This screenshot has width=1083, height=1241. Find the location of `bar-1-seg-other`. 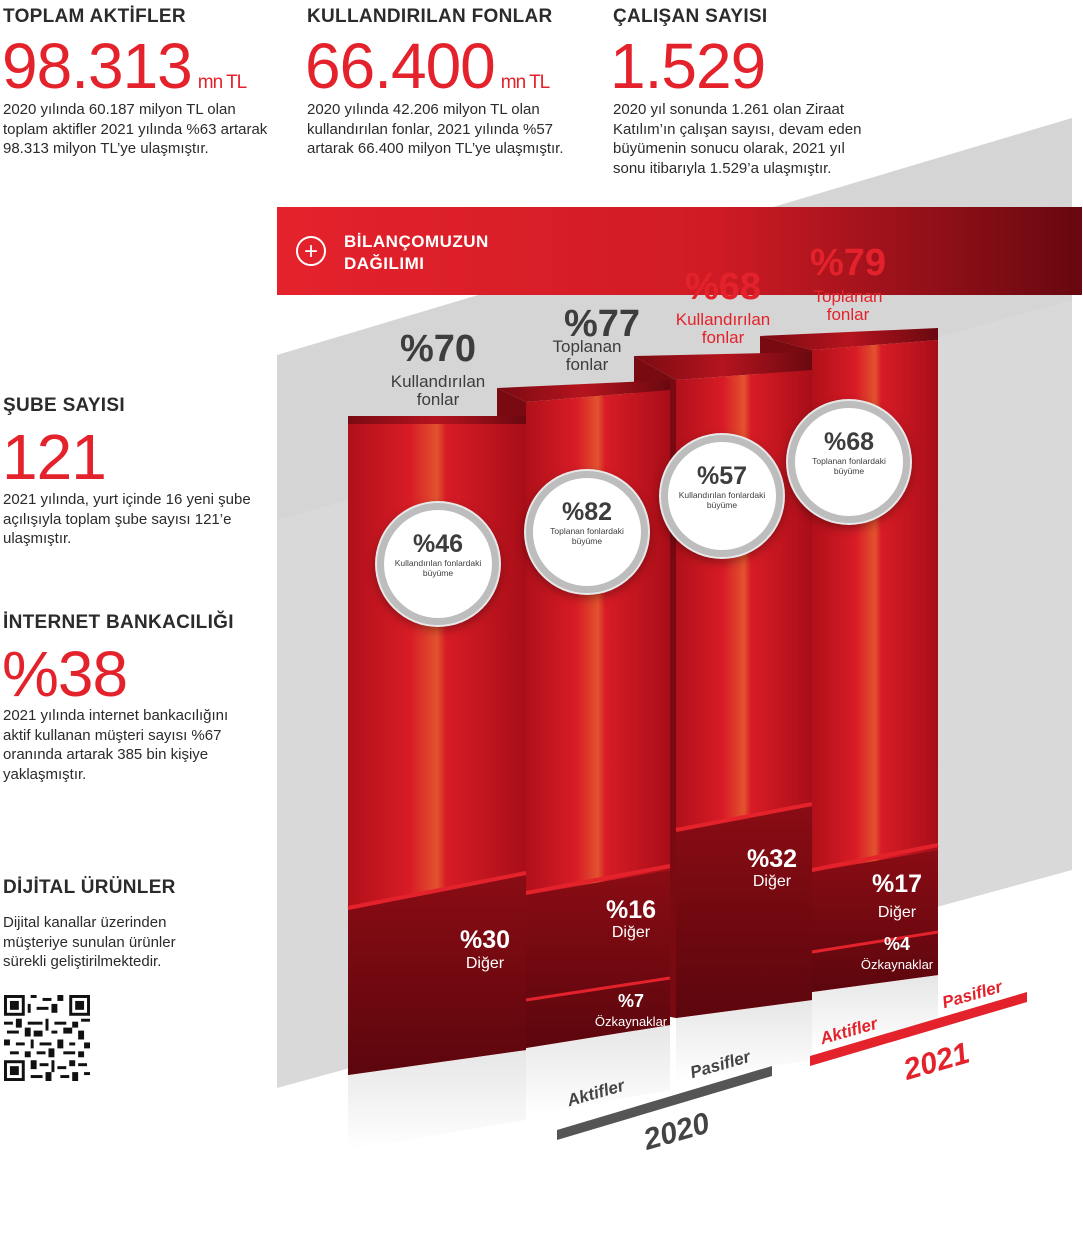

bar-1-seg-other is located at coordinates (437, 975).